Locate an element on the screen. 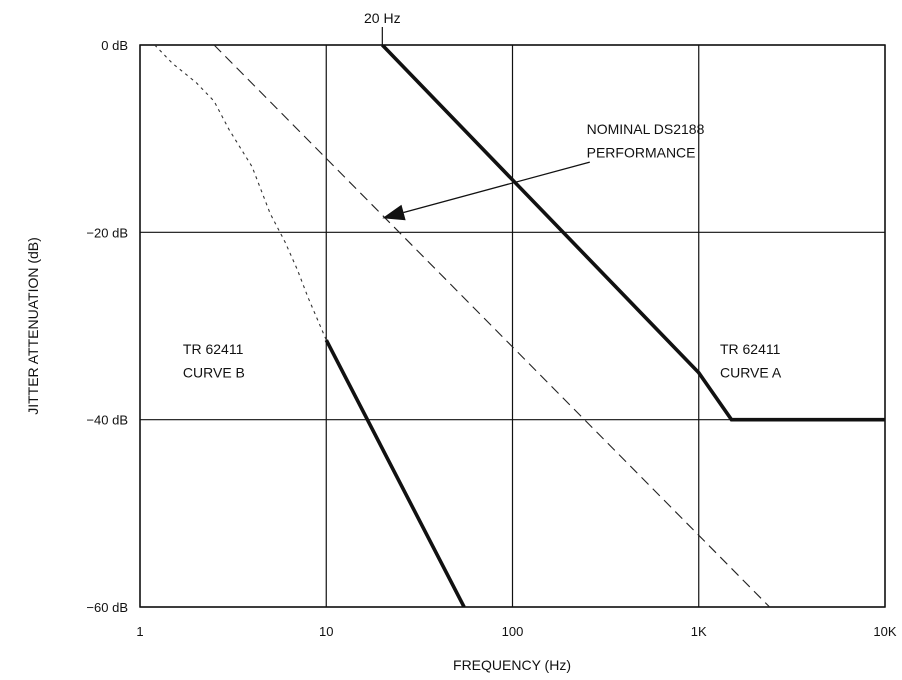 The height and width of the screenshot is (680, 902). x-tick-label: 1K is located at coordinates (699, 631).